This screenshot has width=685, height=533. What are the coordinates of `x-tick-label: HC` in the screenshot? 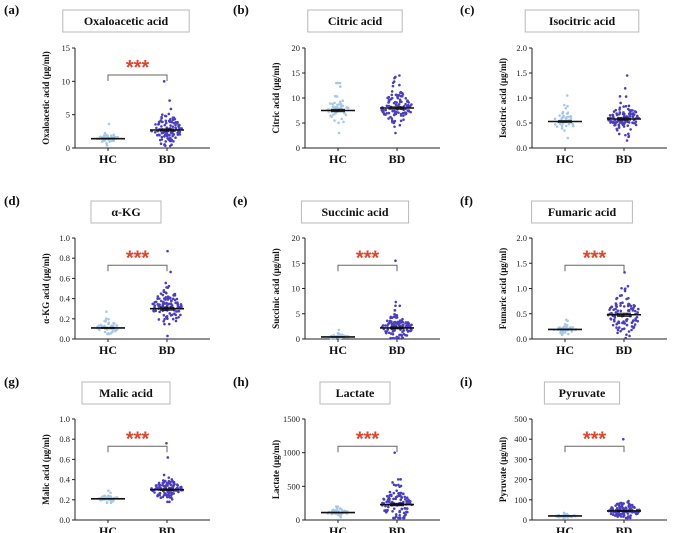 It's located at (108, 528).